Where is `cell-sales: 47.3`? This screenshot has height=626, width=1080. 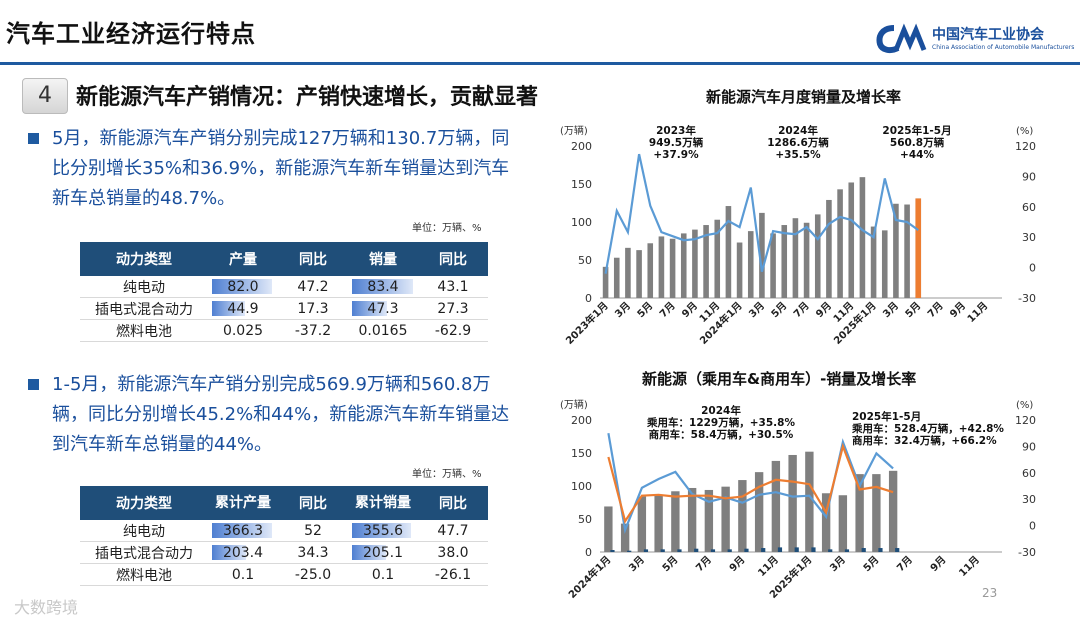
cell-sales: 47.3 is located at coordinates (383, 308).